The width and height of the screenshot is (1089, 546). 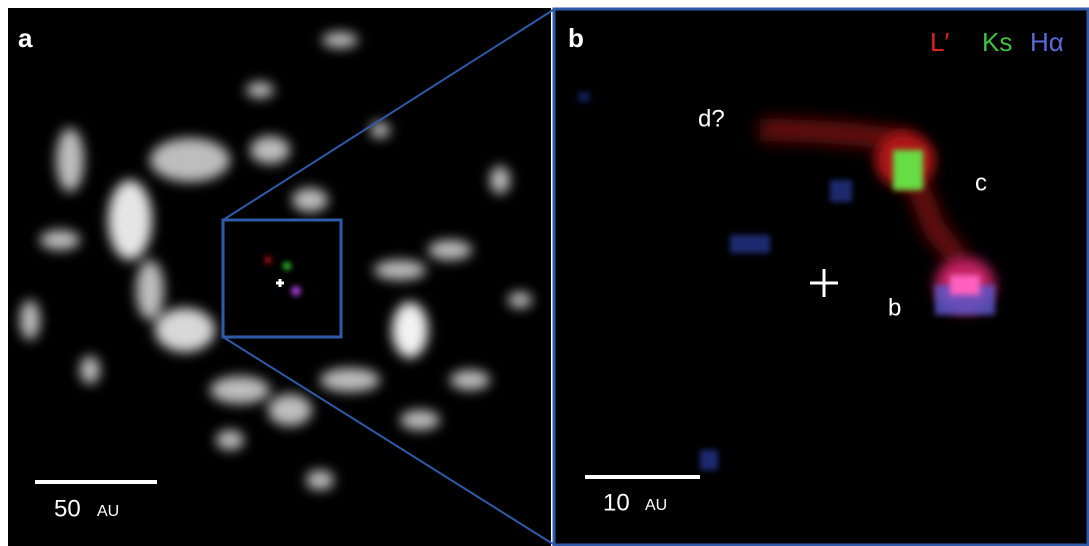 What do you see at coordinates (997, 42) in the screenshot?
I see `legend-entry: Ks` at bounding box center [997, 42].